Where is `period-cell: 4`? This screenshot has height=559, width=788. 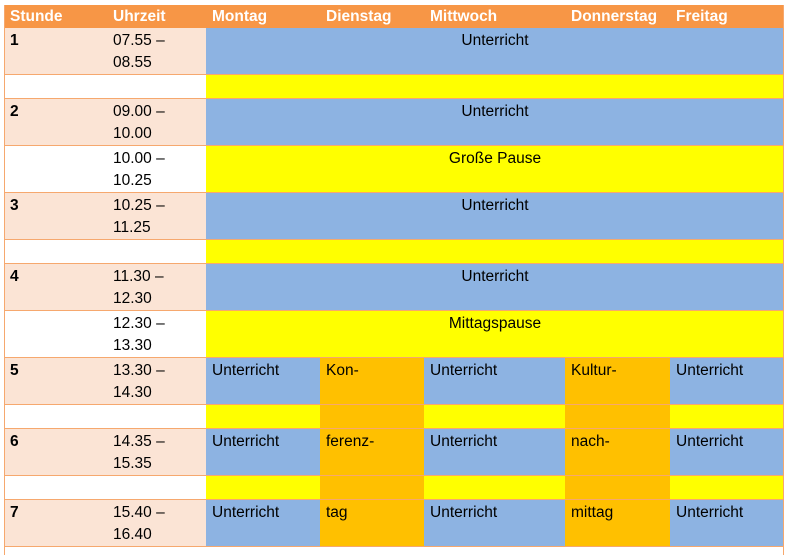
period-cell: 4 is located at coordinates (55, 287).